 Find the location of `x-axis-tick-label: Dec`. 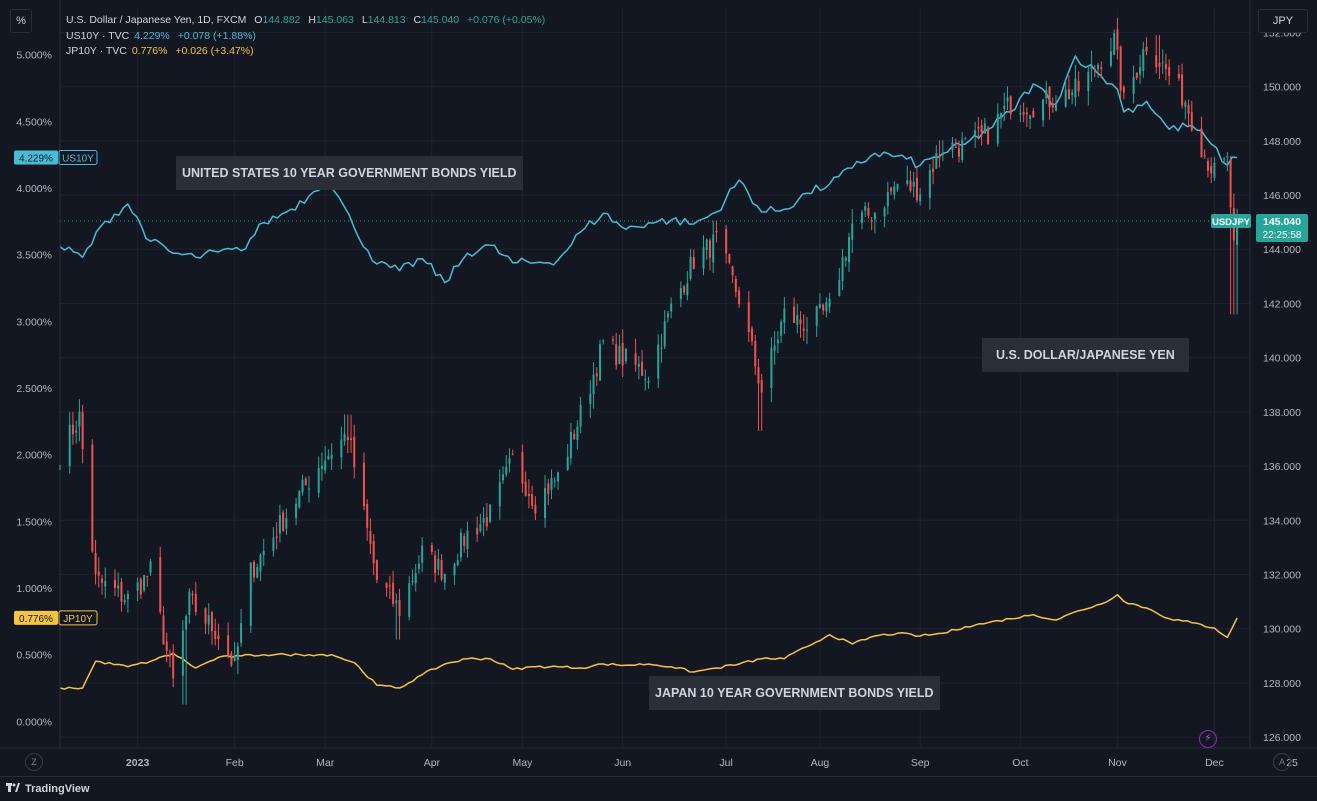

x-axis-tick-label: Dec is located at coordinates (1214, 763).